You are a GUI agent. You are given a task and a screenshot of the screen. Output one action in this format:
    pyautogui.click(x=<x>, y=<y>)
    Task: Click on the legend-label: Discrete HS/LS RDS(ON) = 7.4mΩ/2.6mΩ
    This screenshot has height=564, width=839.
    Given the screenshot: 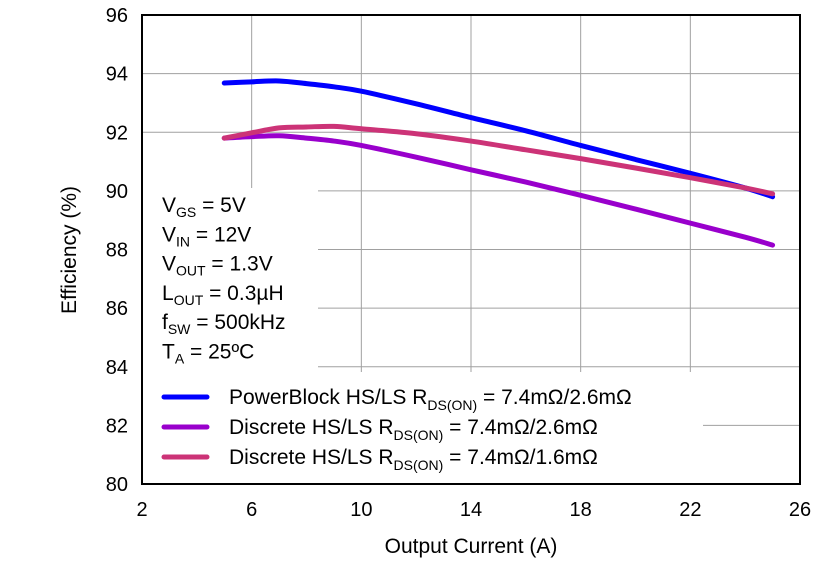 What is the action you would take?
    pyautogui.click(x=413, y=429)
    